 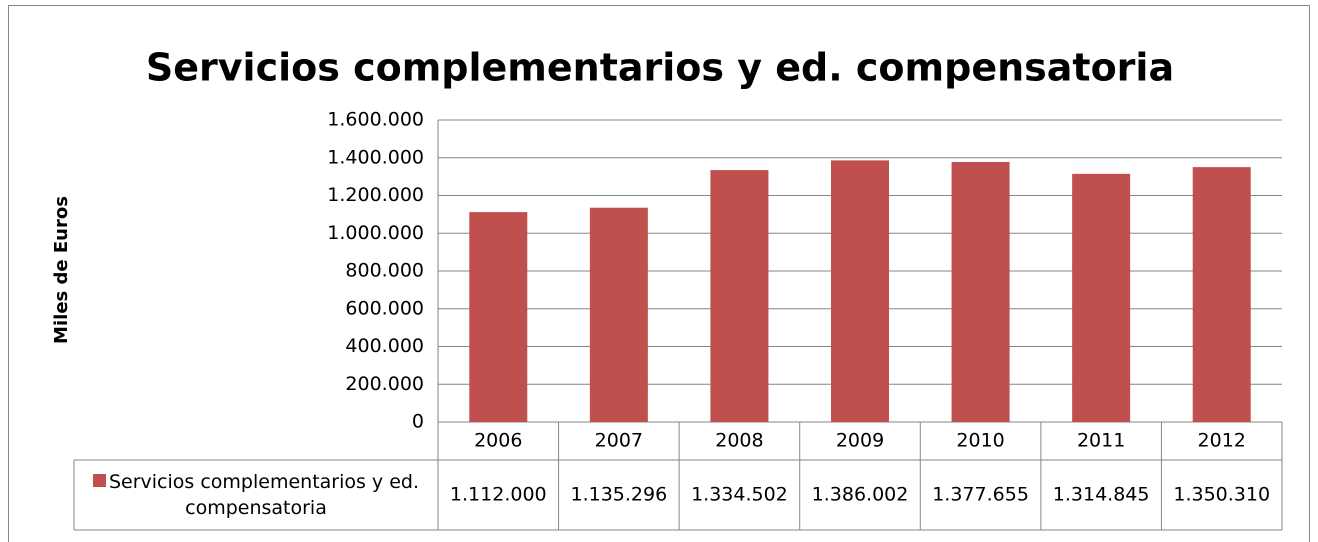 What do you see at coordinates (375, 157) in the screenshot?
I see `y-tick-label: 1.400.000` at bounding box center [375, 157].